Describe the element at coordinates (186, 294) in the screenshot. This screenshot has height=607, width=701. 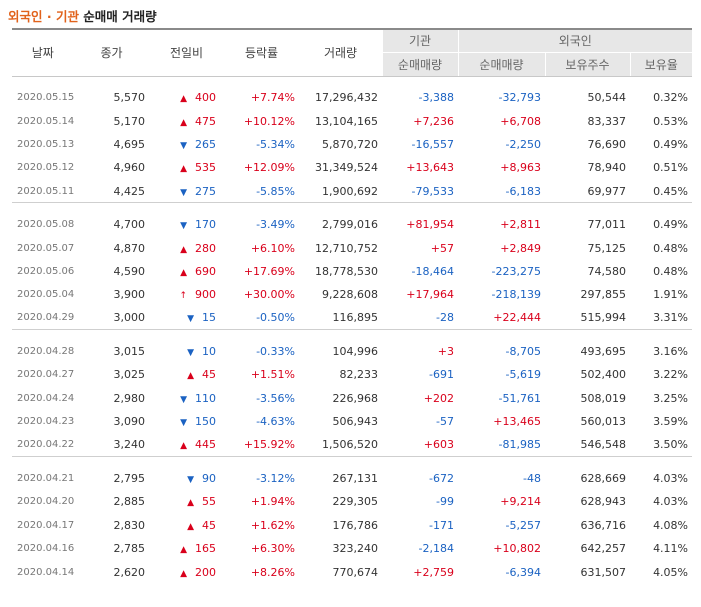
I see `change-cell: ↑ 900` at that location.